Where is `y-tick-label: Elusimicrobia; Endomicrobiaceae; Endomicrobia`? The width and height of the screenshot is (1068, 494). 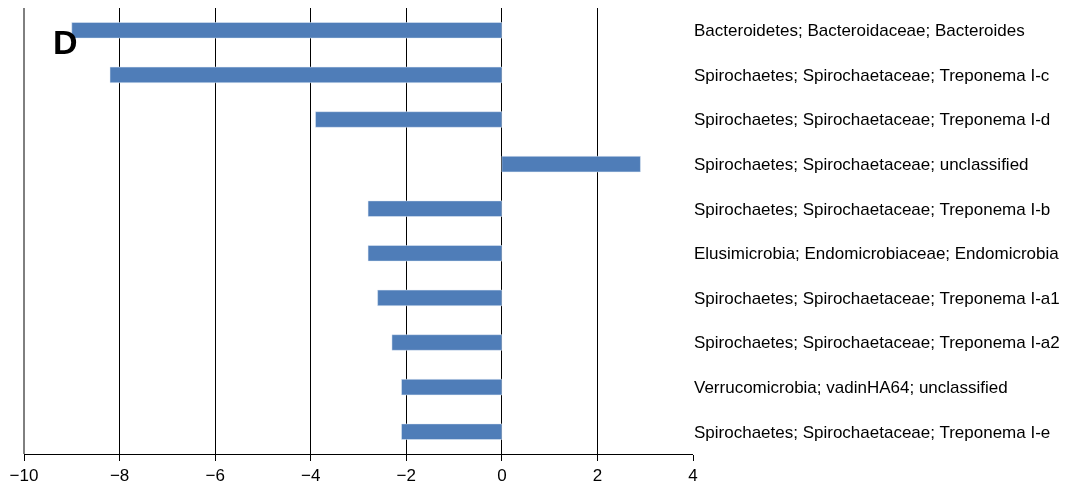 y-tick-label: Elusimicrobia; Endomicrobiaceae; Endomicrobia is located at coordinates (877, 254).